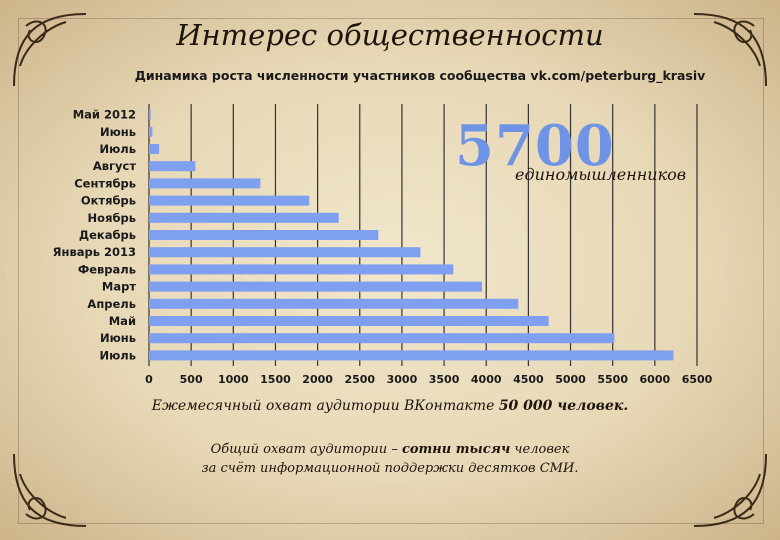  What do you see at coordinates (105, 183) in the screenshot?
I see `y-tick-label: Сентябрь` at bounding box center [105, 183].